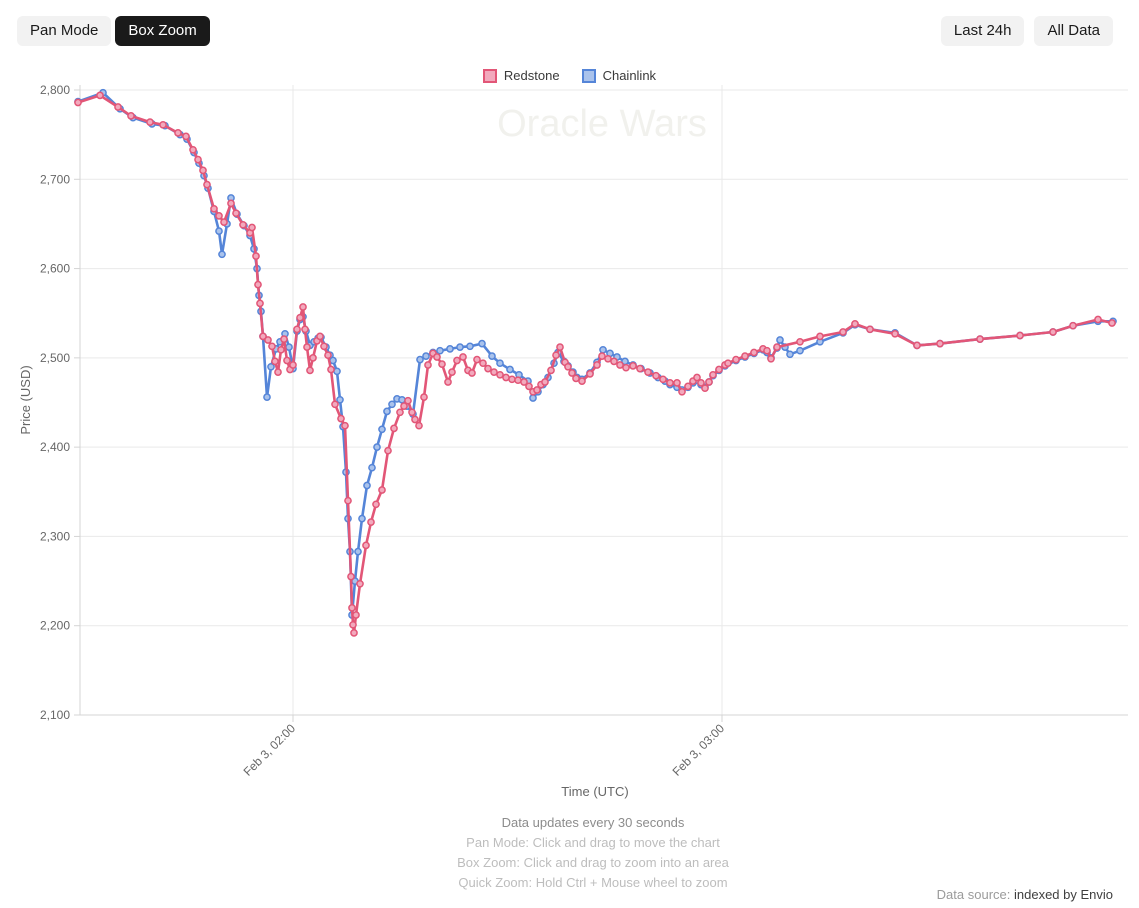  Describe the element at coordinates (602, 124) in the screenshot. I see `watermark: Oracle Wars` at that location.